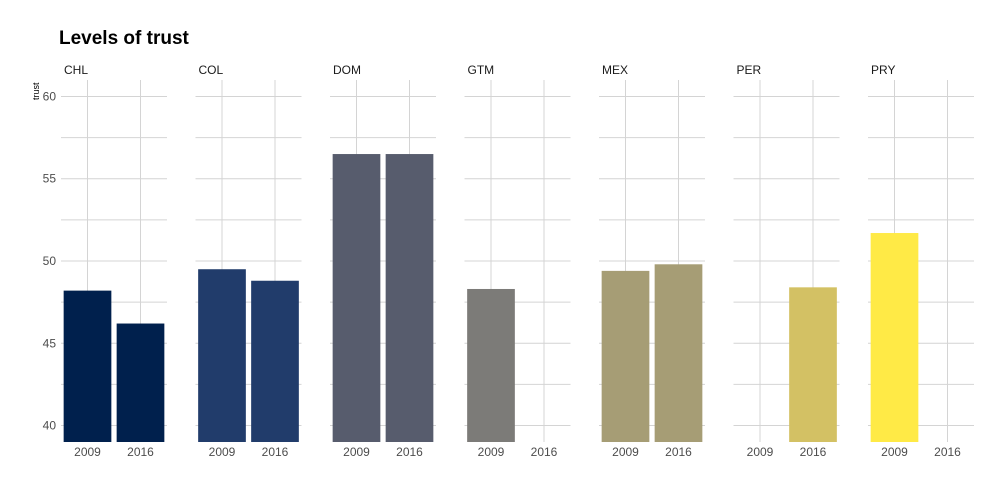 This screenshot has width=1000, height=500. What do you see at coordinates (357, 298) in the screenshot?
I see `bar-dom-2009` at bounding box center [357, 298].